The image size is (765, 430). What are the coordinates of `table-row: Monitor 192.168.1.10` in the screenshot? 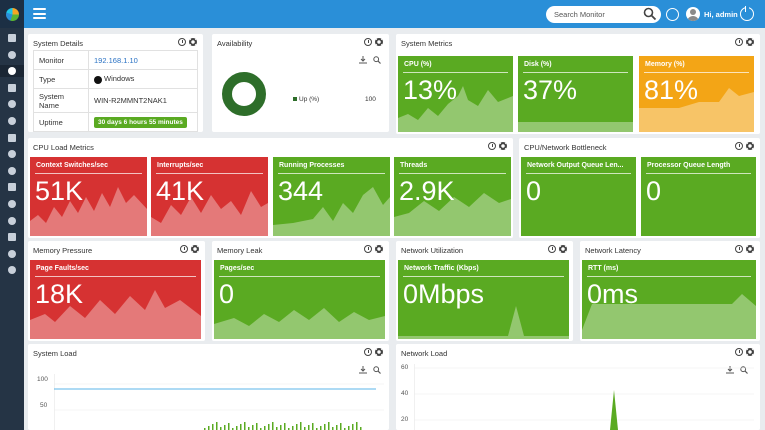 It's located at (115, 60).